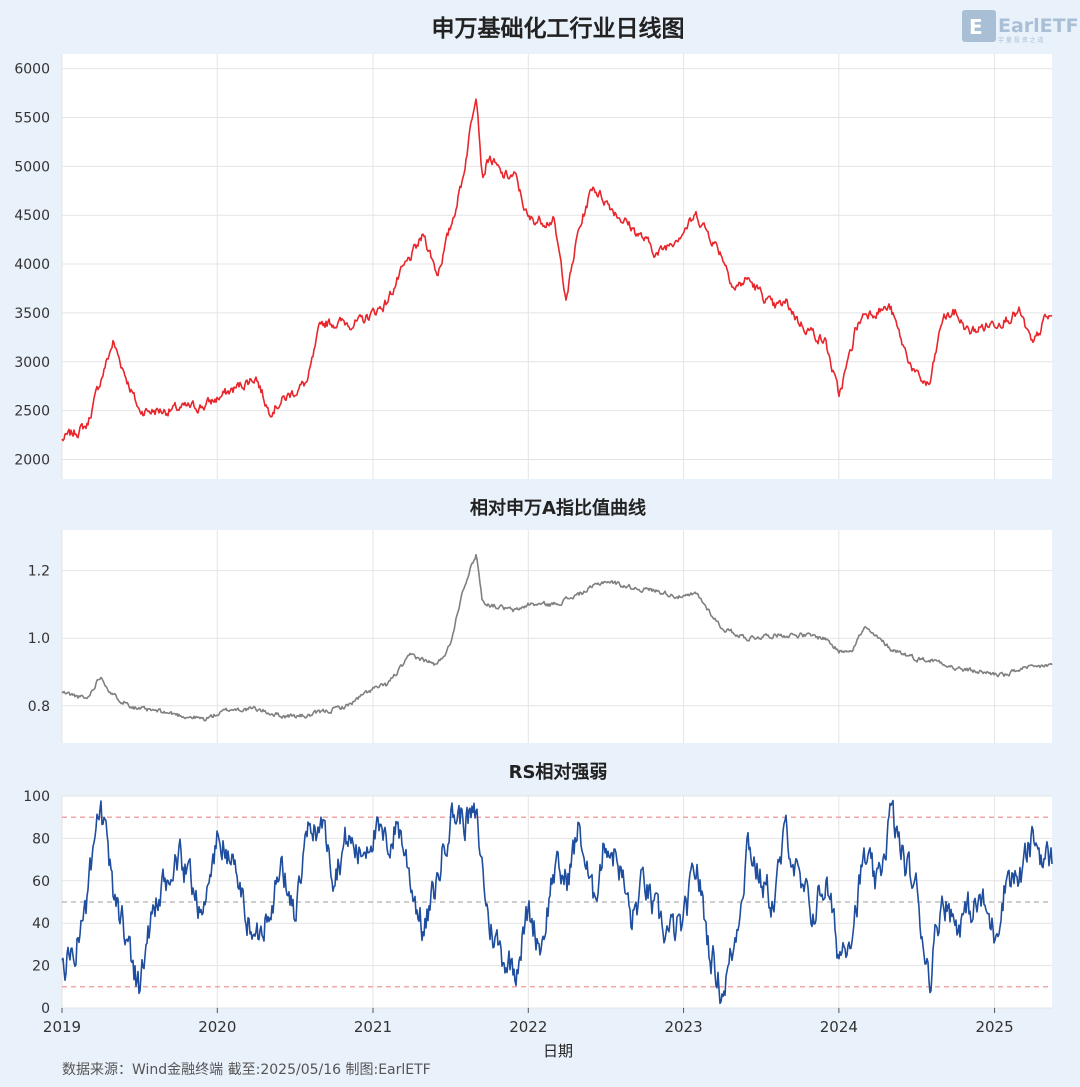  What do you see at coordinates (41, 839) in the screenshot?
I see `y-tick-label: 80` at bounding box center [41, 839].